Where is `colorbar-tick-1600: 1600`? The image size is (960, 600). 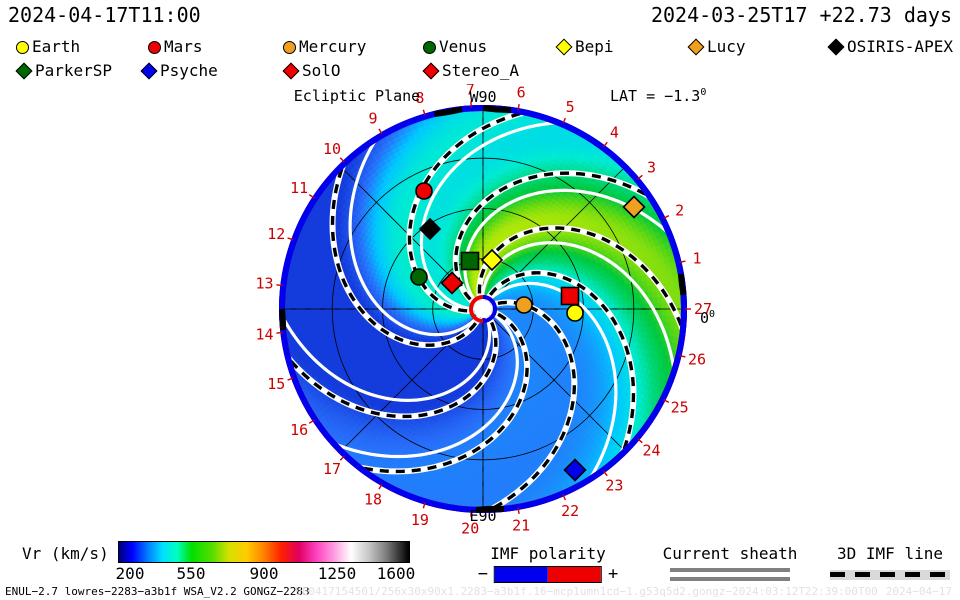
colorbar-tick-1600: 1600 is located at coordinates (396, 573).